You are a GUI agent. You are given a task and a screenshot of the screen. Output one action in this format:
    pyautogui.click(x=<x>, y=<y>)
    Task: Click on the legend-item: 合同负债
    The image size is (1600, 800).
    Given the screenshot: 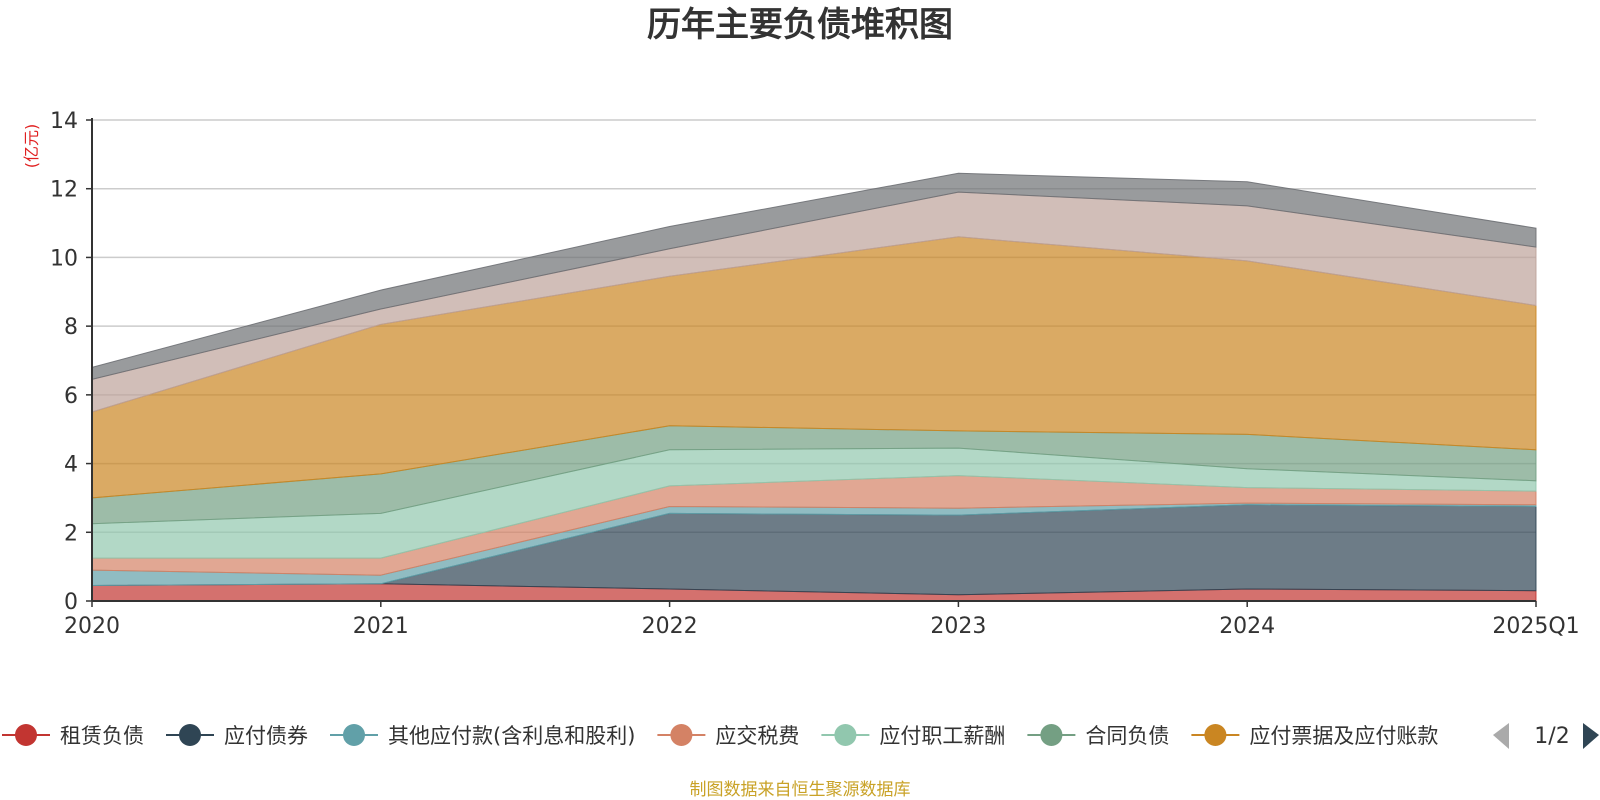 What is the action you would take?
    pyautogui.click(x=1098, y=736)
    